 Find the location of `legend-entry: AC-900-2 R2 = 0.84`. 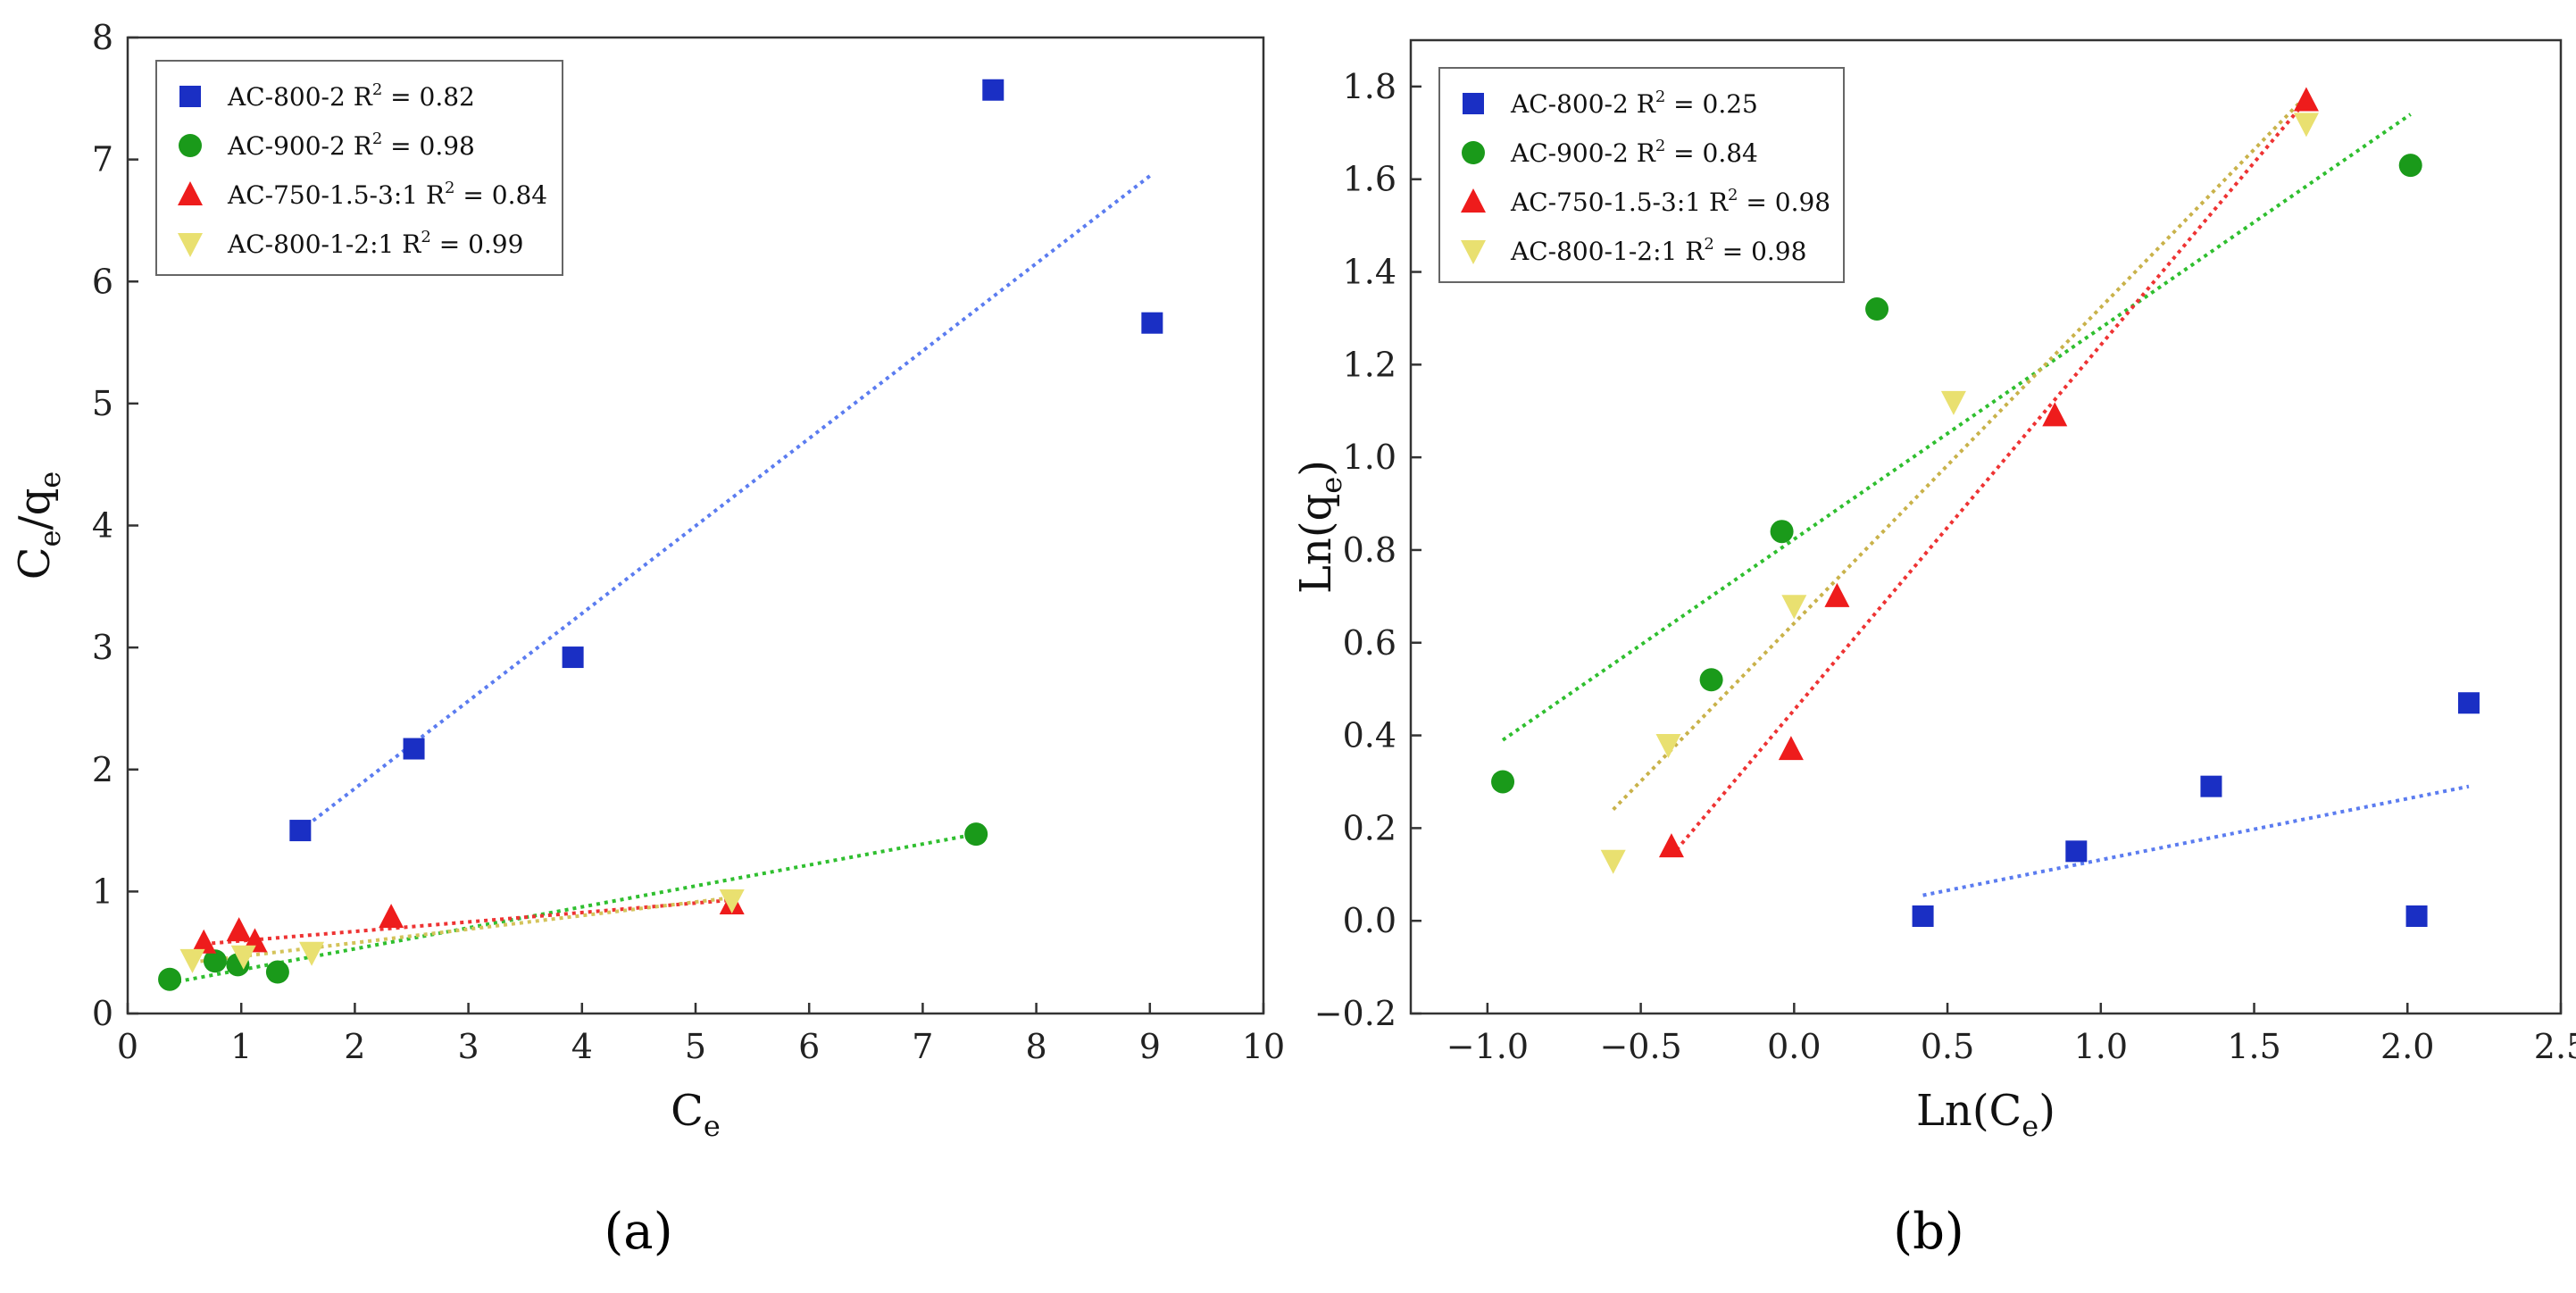

legend-entry: AC-900-2 R2 = 0.84 is located at coordinates (1634, 152).